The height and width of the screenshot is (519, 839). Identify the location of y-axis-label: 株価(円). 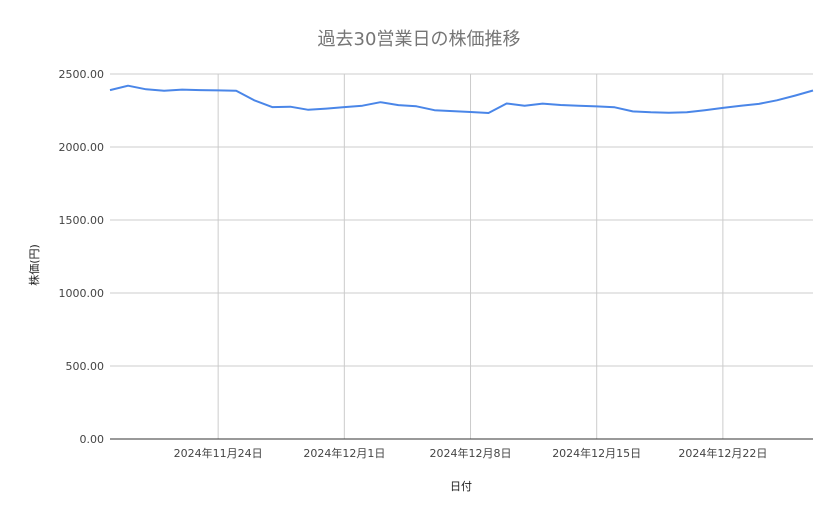
(34, 265).